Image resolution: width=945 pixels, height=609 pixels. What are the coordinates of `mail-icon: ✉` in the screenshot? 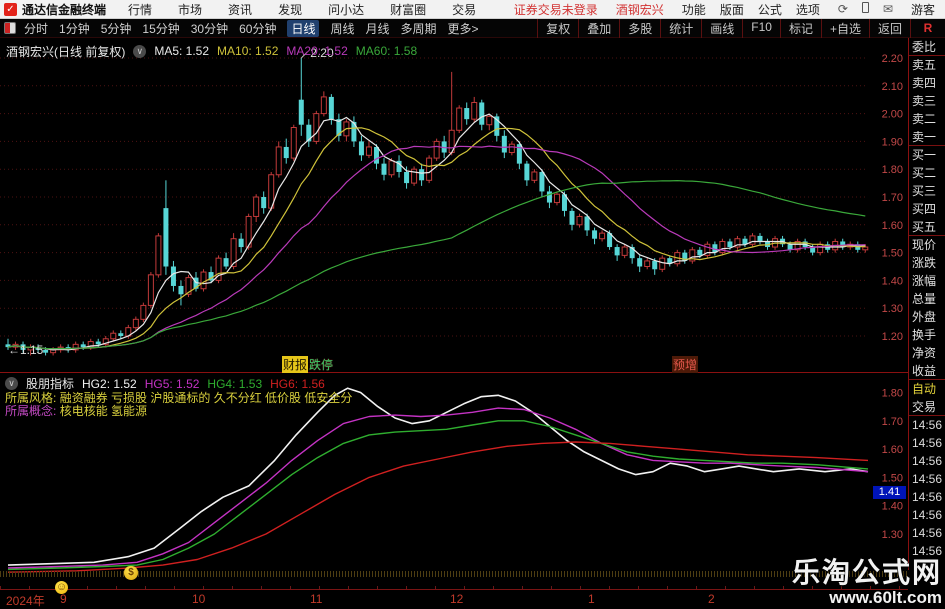 It's located at (887, 9).